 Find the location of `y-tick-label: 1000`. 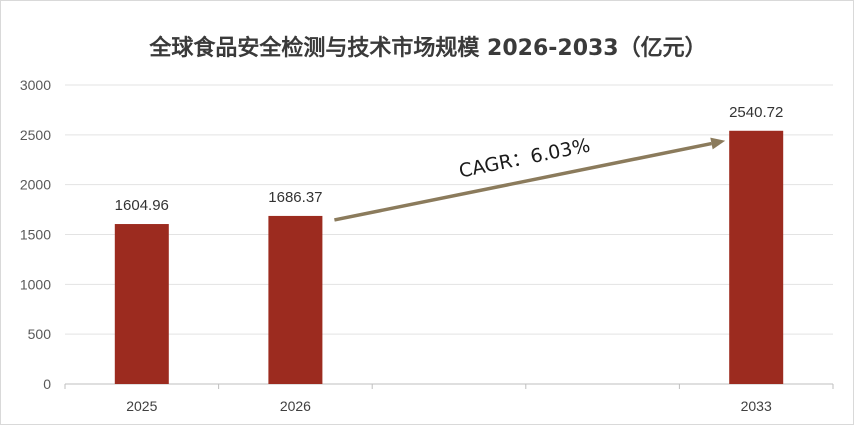

y-tick-label: 1000 is located at coordinates (35, 284).